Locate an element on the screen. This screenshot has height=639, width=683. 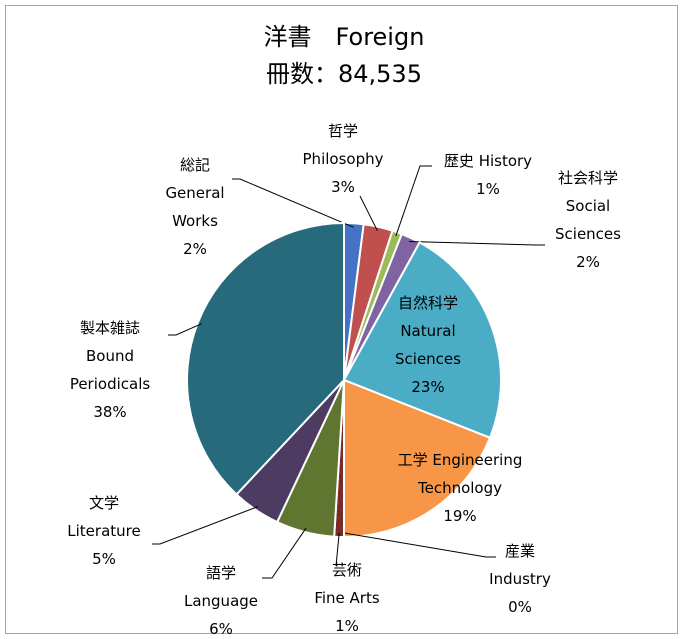
slice-label: 総記 General Works is located at coordinates (194, 193).